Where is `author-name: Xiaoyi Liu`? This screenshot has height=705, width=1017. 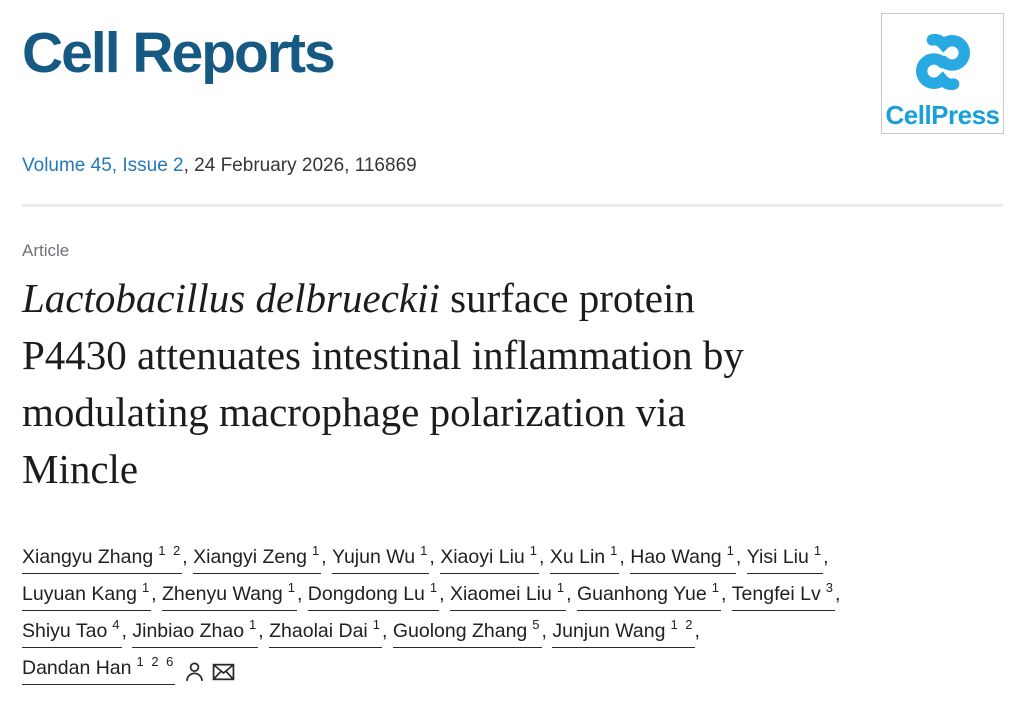
author-name: Xiaoyi Liu is located at coordinates (482, 557).